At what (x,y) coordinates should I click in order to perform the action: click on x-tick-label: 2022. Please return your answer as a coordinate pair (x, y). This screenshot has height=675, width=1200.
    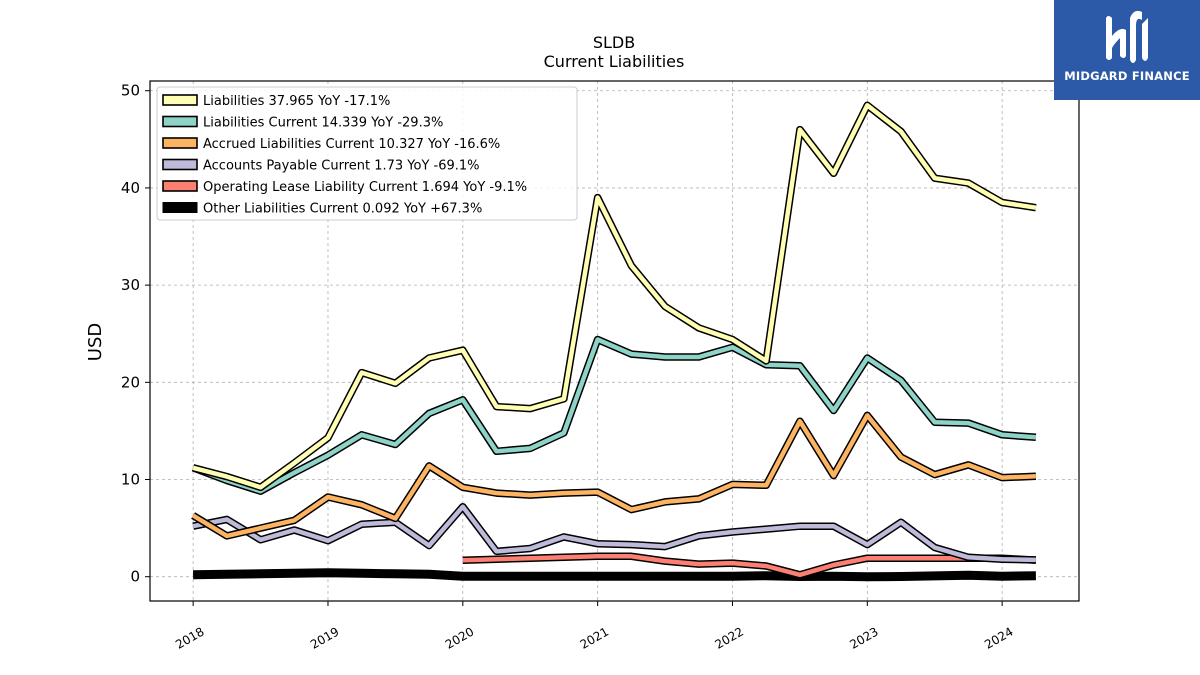
    Looking at the image, I should click on (729, 637).